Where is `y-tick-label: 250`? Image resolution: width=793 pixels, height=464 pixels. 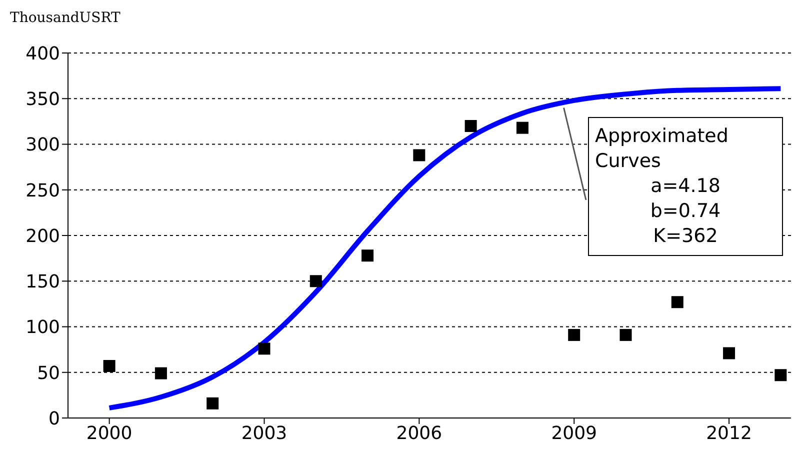 y-tick-label: 250 is located at coordinates (43, 191).